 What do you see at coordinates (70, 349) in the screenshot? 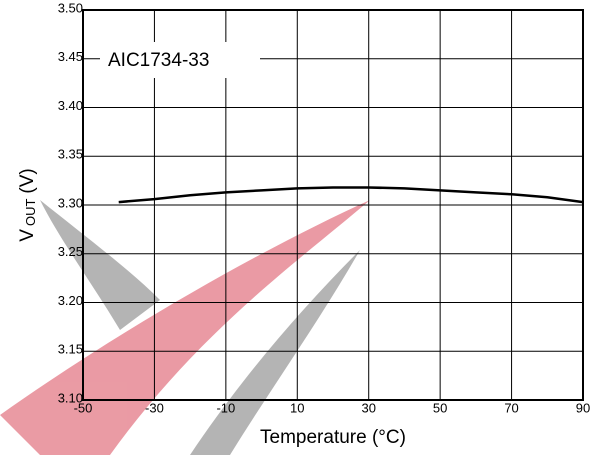
I see `y-tick-label: 3.15` at bounding box center [70, 349].